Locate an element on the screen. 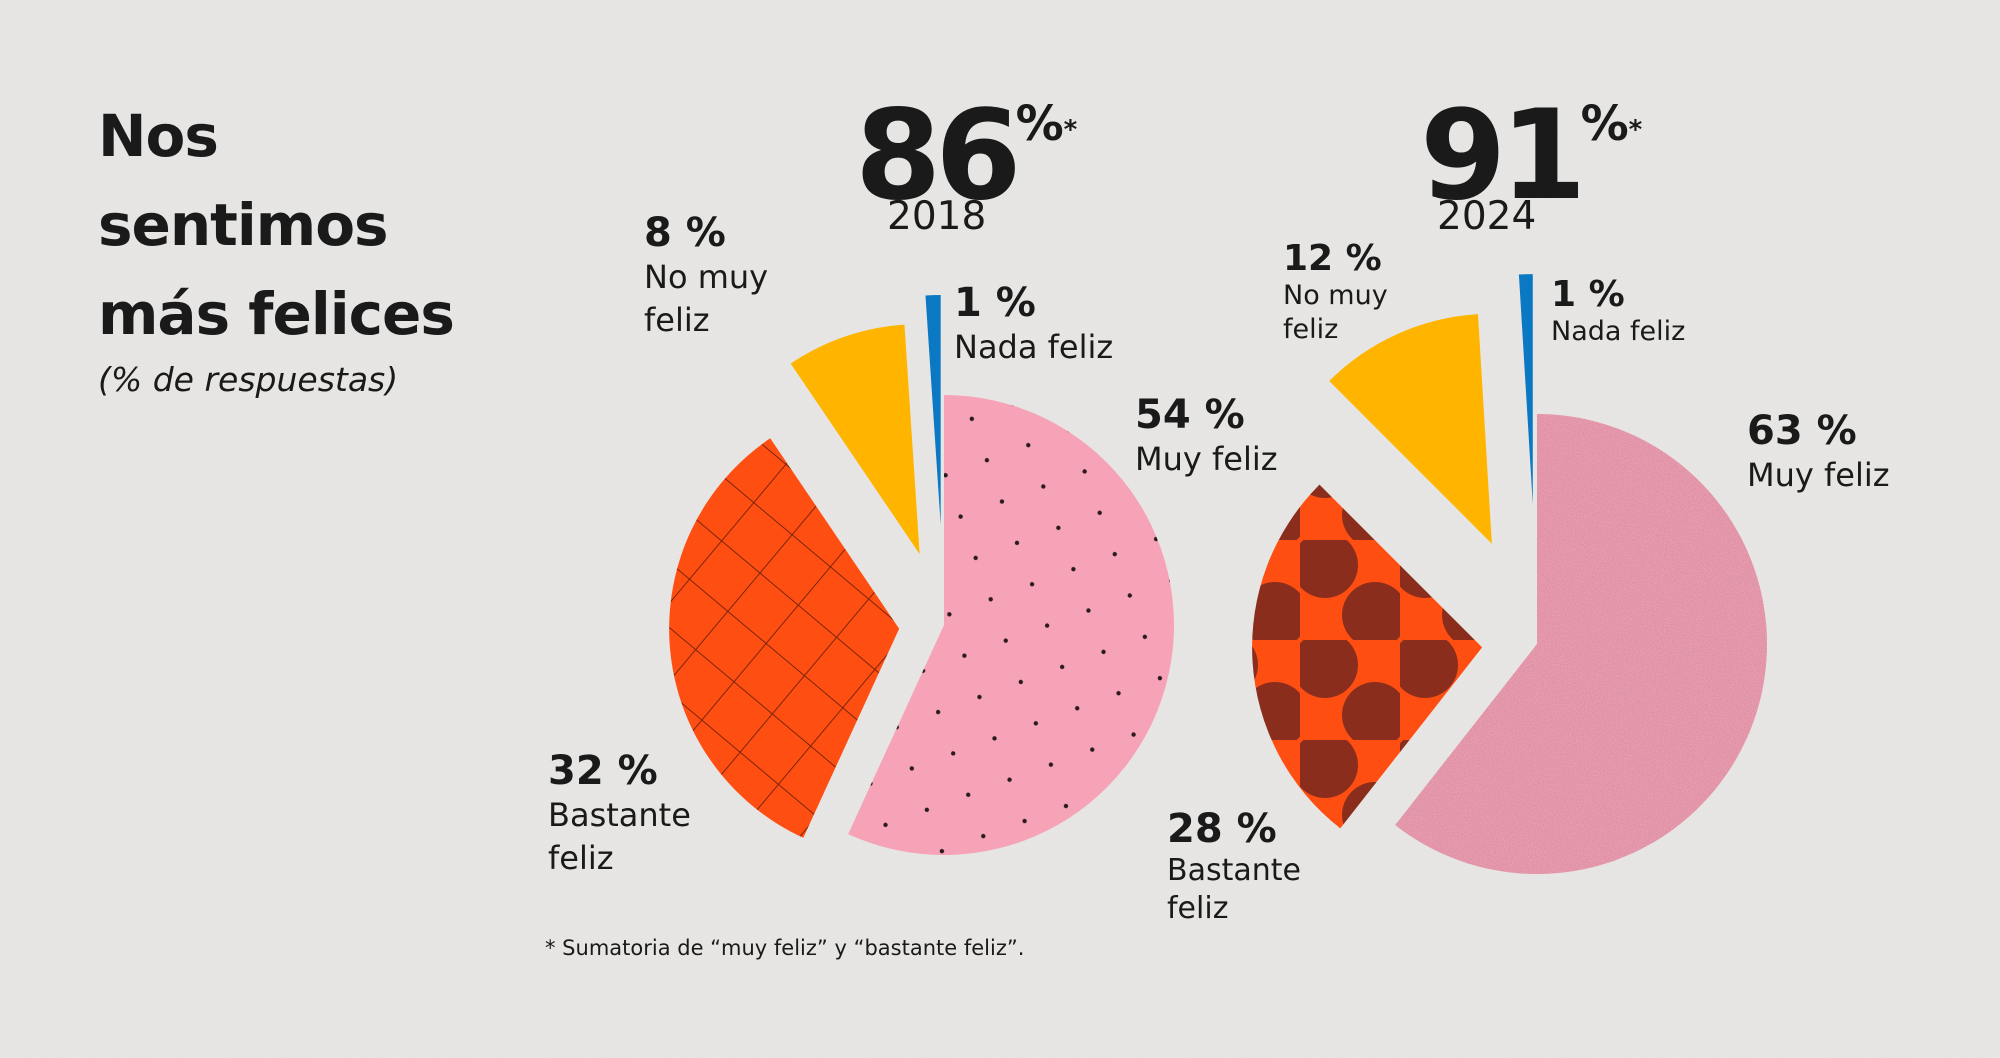  pie-2018 is located at coordinates (921, 575).